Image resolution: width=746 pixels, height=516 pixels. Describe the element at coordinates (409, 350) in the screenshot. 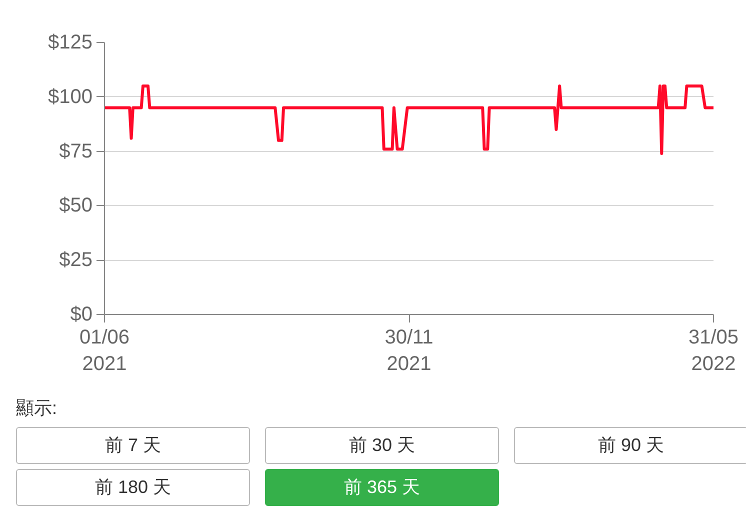

I see `x-tick-label: 30/11 2021` at that location.